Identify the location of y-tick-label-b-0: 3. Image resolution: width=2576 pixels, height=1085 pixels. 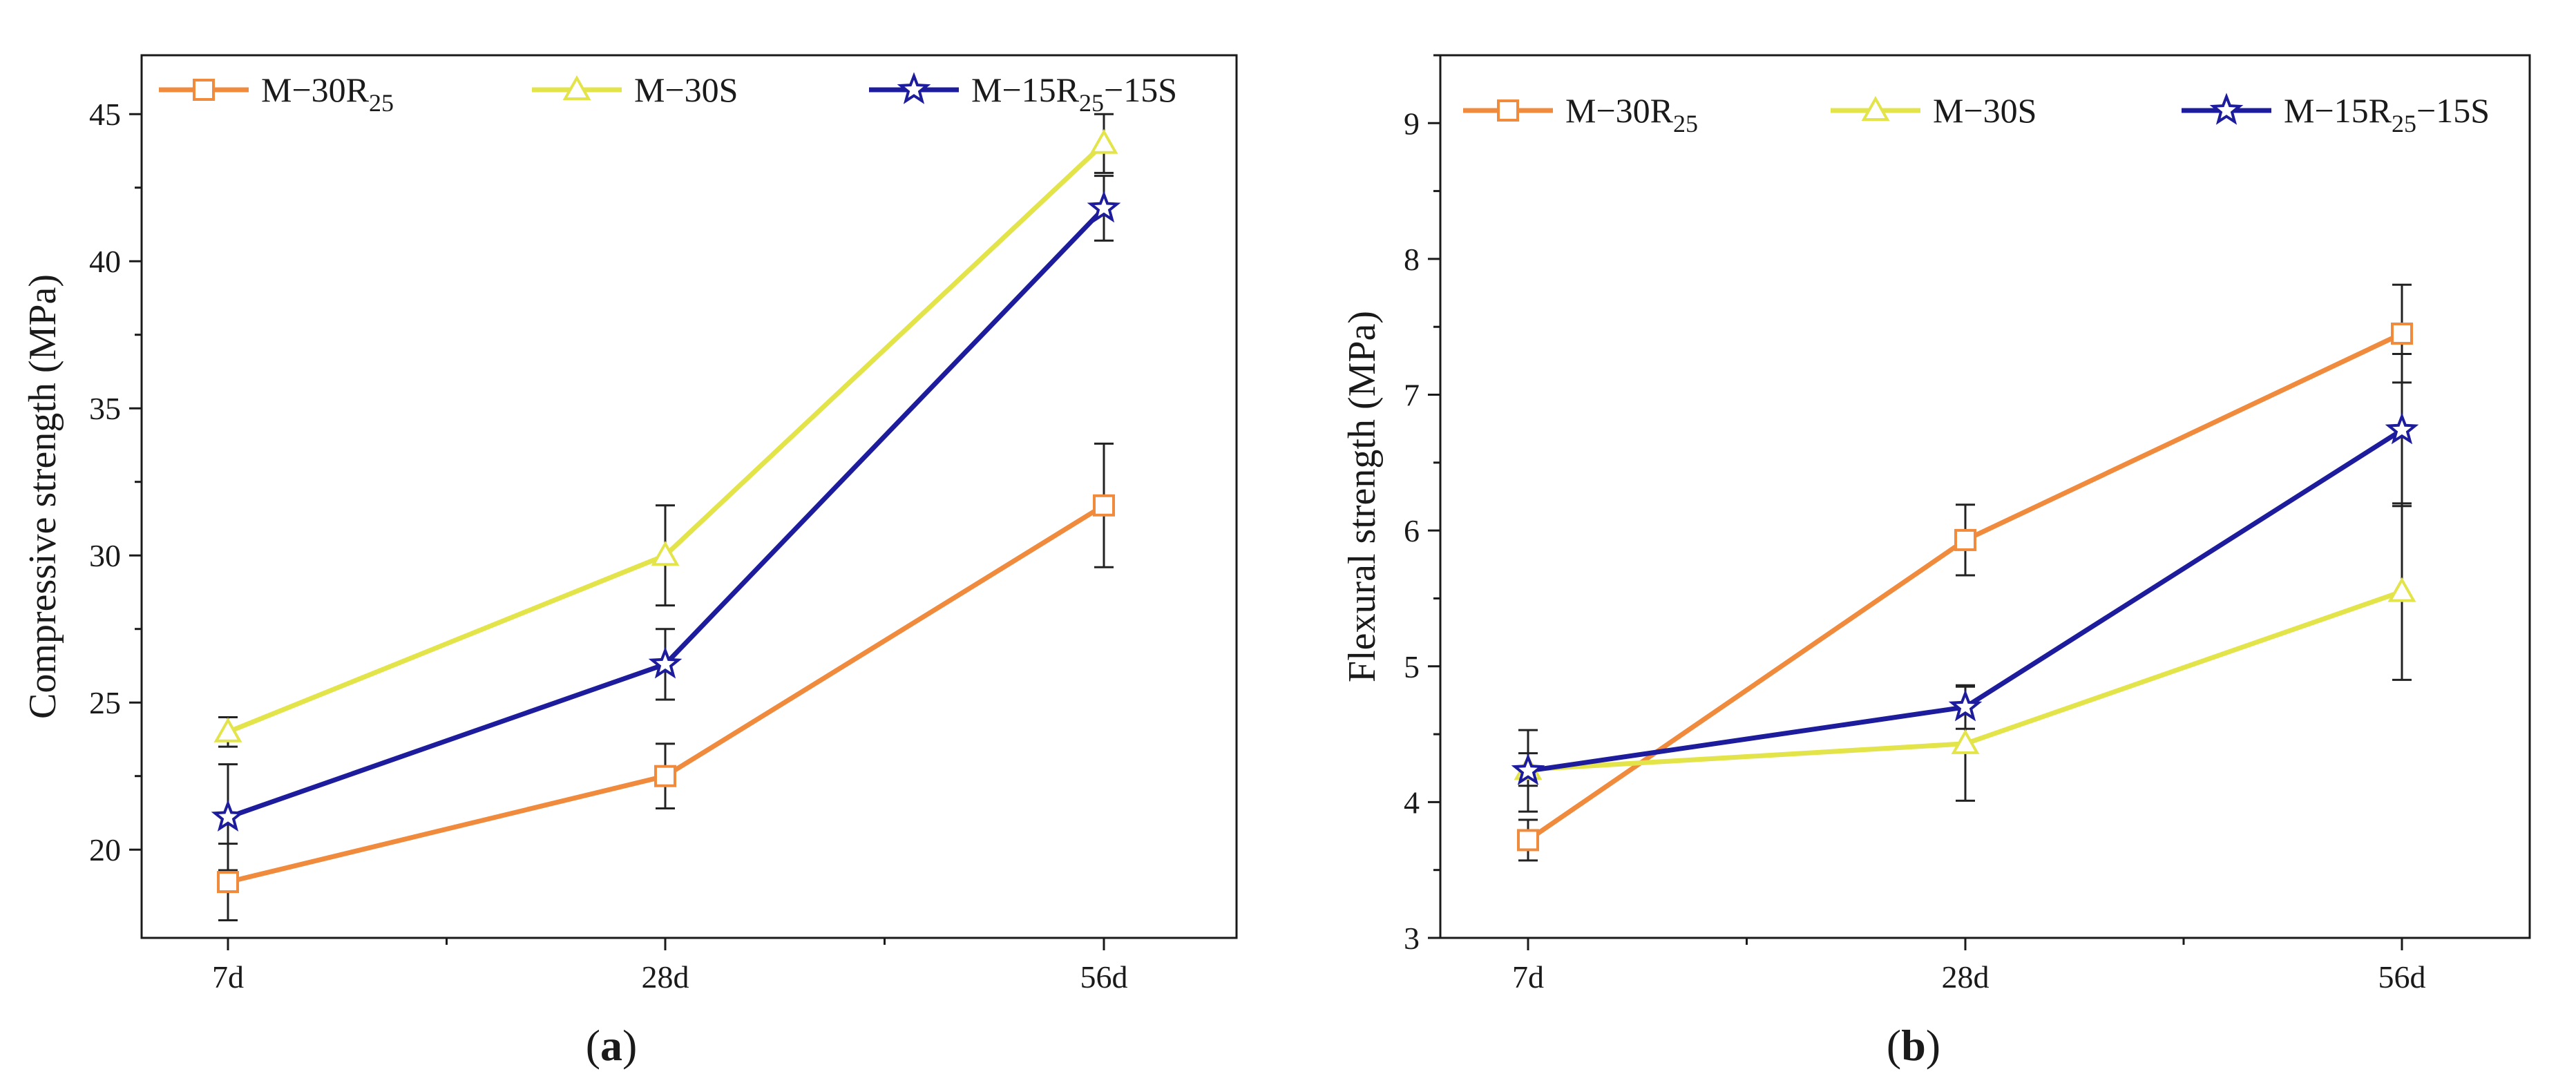
(1412, 938).